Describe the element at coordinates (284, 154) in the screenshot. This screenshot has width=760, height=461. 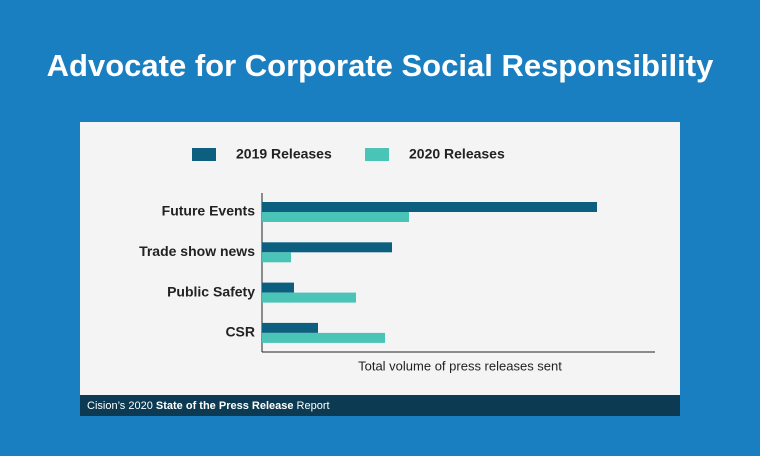
I see `legend-label: 2019 Releases` at that location.